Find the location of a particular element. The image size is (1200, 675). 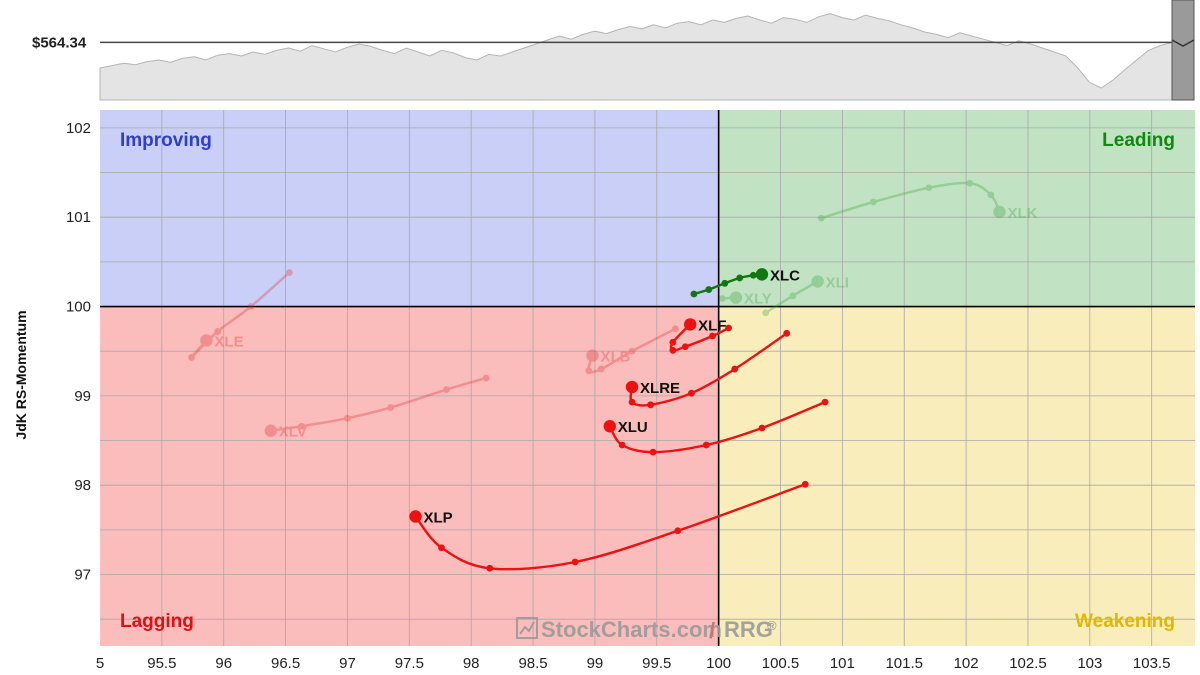

slider-grip-icon is located at coordinates (1183, 43).